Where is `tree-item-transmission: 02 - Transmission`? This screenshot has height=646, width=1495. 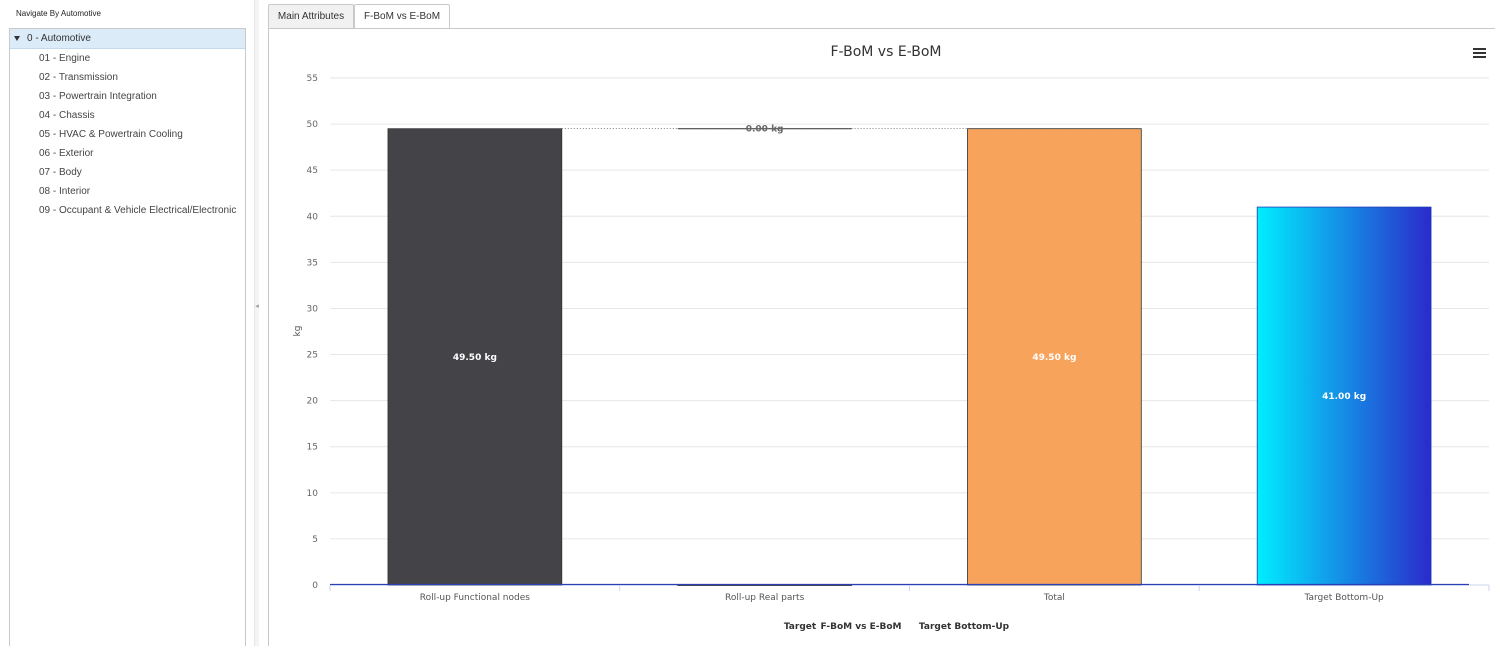 tree-item-transmission: 02 - Transmission is located at coordinates (78, 77).